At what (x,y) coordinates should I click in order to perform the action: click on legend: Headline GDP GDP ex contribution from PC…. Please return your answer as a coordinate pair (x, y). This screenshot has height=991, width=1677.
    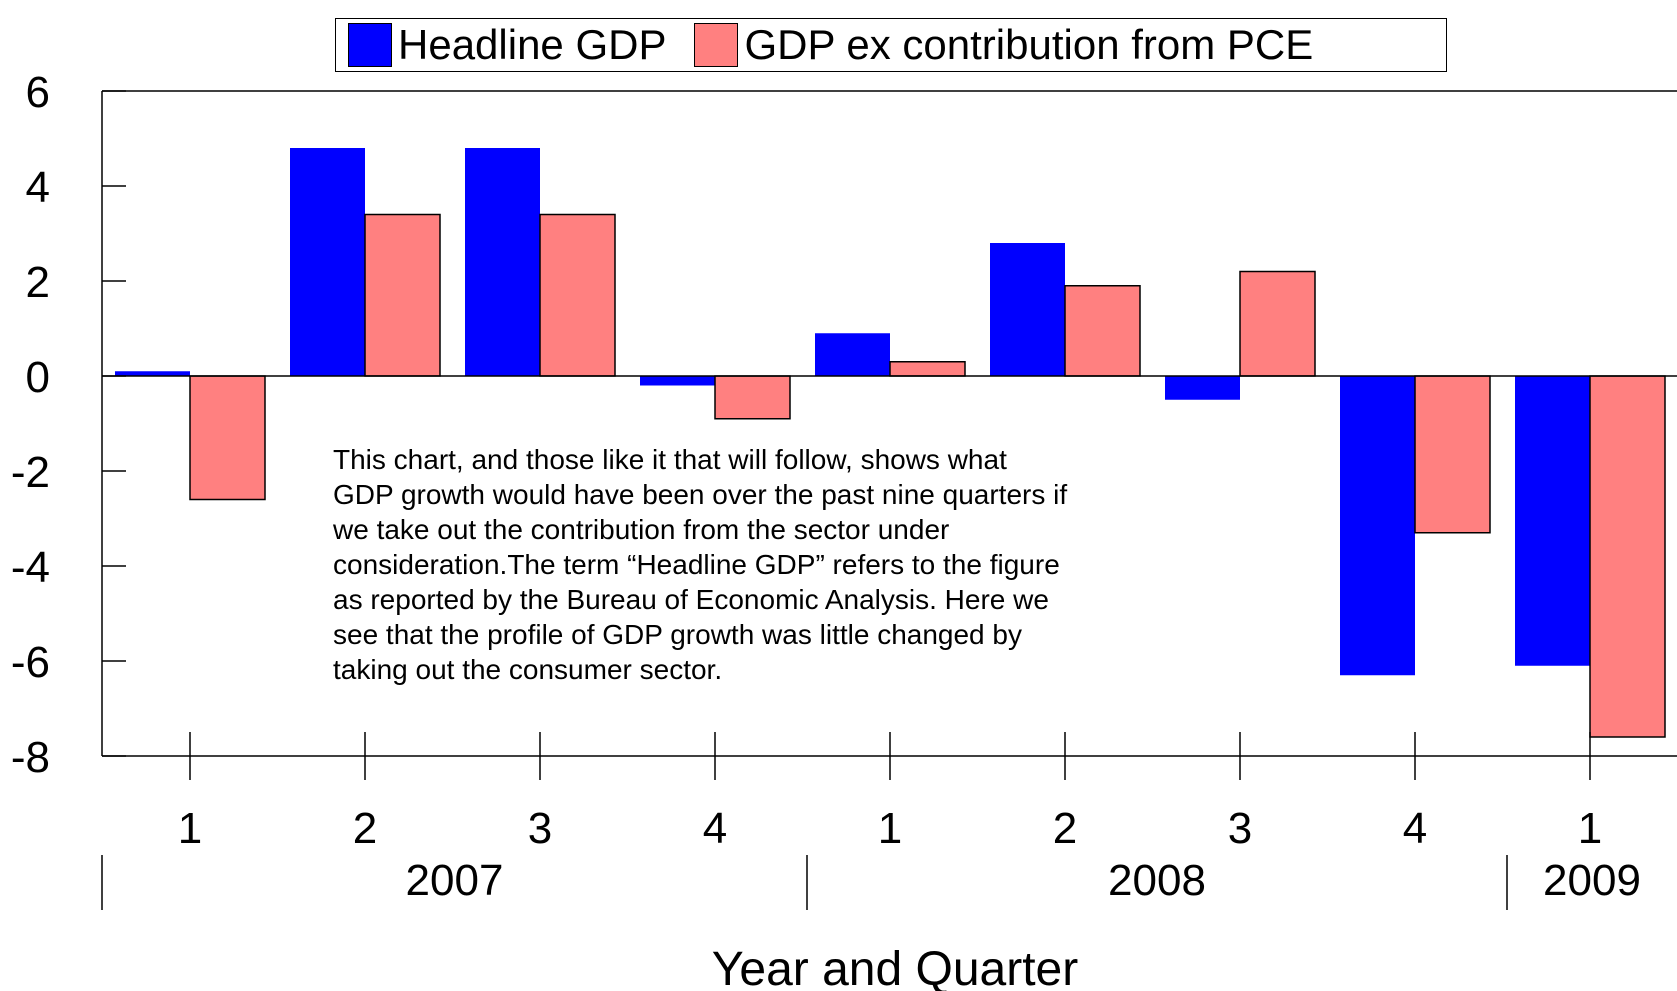
    Looking at the image, I should click on (891, 45).